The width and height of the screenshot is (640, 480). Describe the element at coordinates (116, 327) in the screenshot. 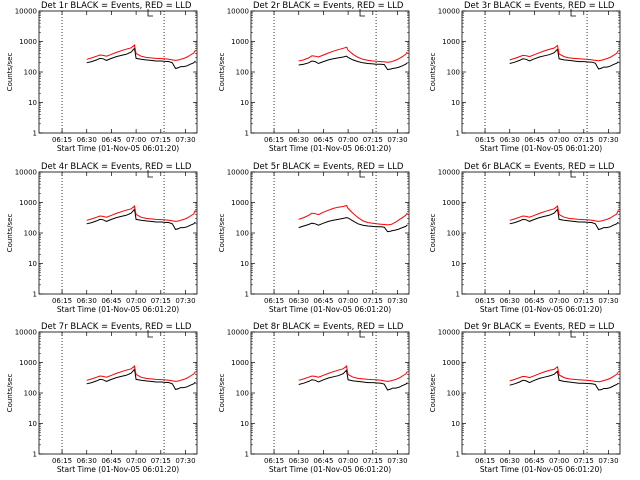

I see `panel-title: Det 7r BLACK = Events, RED = LLD` at that location.